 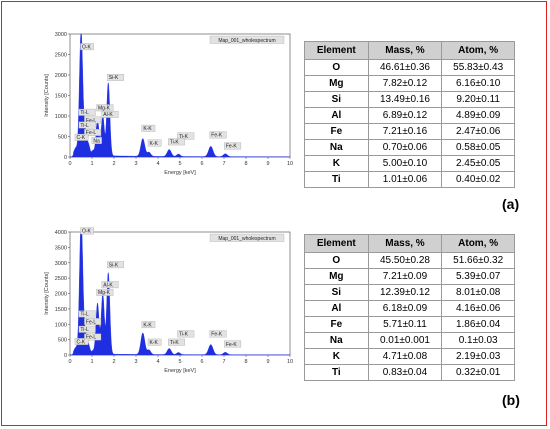 What do you see at coordinates (113, 164) in the screenshot?
I see `x-tick-label: 2` at bounding box center [113, 164].